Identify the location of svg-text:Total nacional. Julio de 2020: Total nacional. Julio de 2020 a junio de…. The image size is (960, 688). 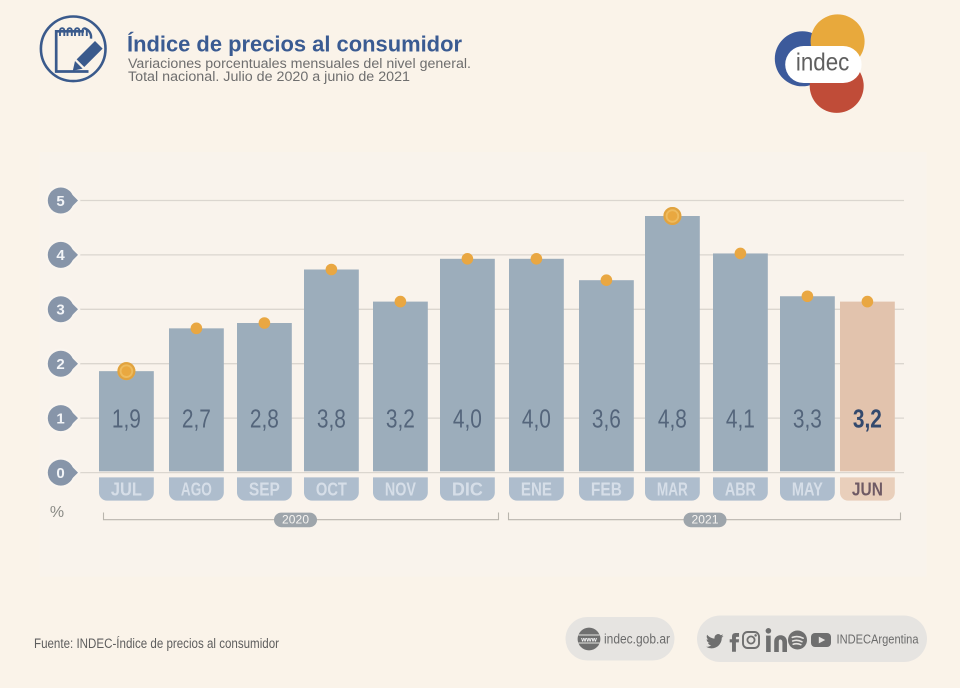
(269, 76).